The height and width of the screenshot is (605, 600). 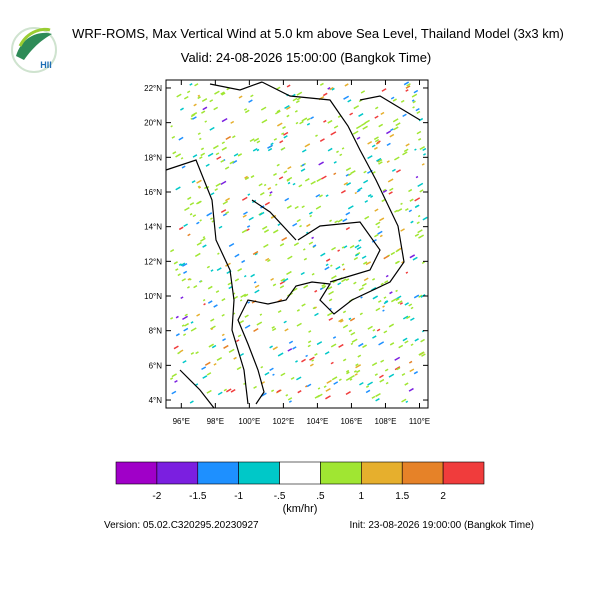 What do you see at coordinates (443, 496) in the screenshot?
I see `colorbar-tick-label: 2` at bounding box center [443, 496].